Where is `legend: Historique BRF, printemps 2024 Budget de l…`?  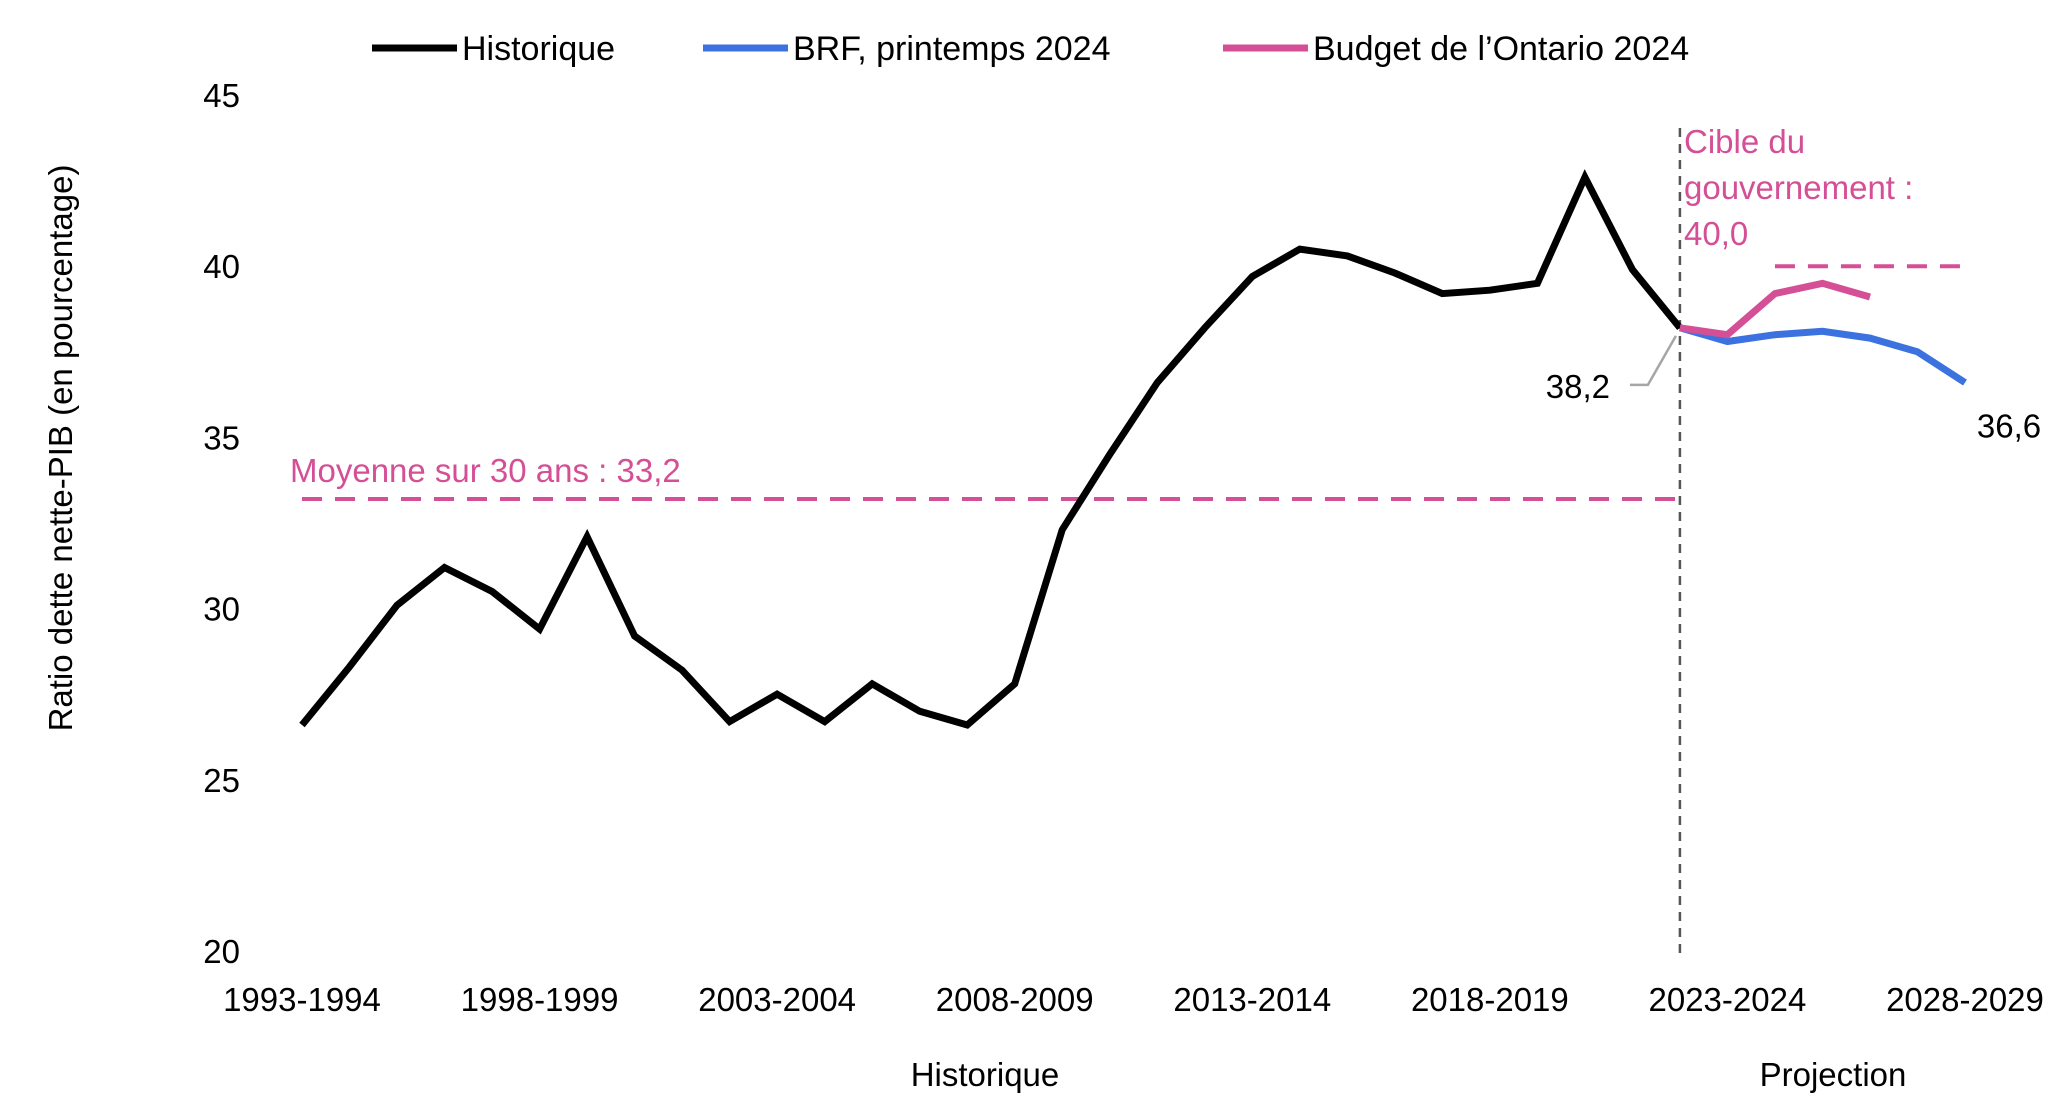
legend: Historique BRF, printemps 2024 Budget de l… is located at coordinates (1030, 49).